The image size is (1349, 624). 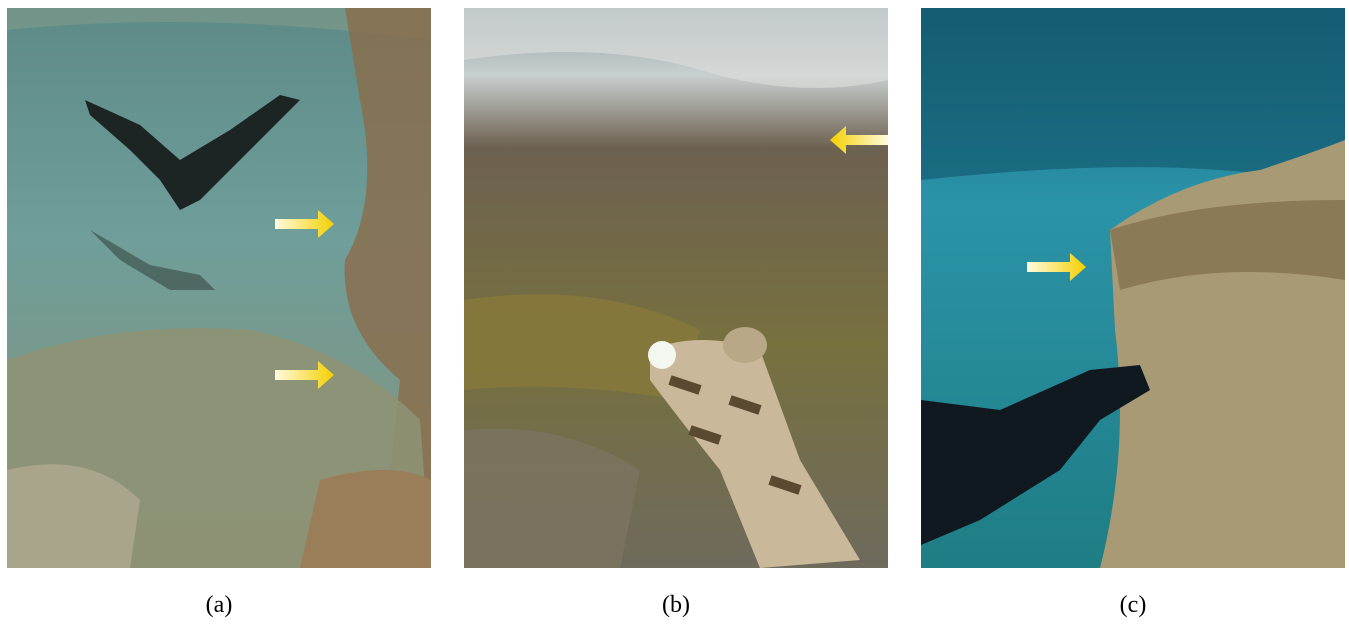 What do you see at coordinates (676, 605) in the screenshot?
I see `panel-label: (b)` at bounding box center [676, 605].